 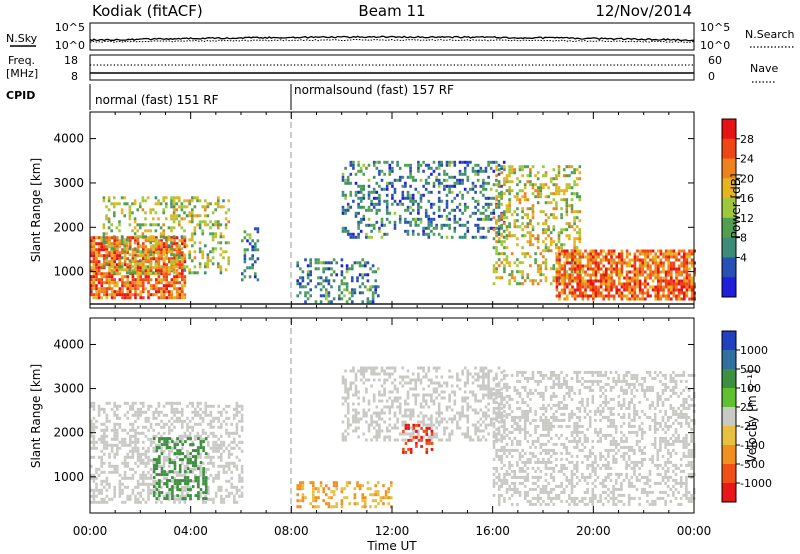 What do you see at coordinates (729, 149) in the screenshot?
I see `colorbar-segment` at bounding box center [729, 149].